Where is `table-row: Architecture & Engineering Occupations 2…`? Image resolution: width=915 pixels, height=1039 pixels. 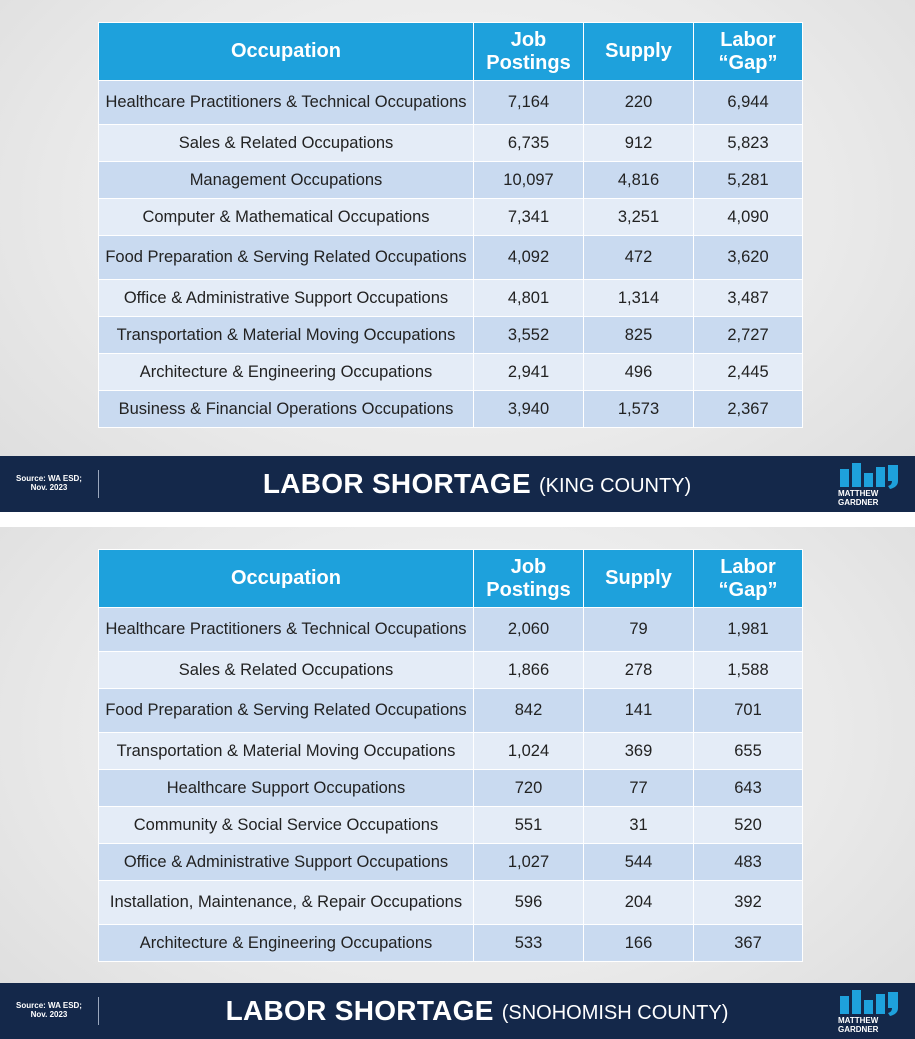
table-row: Architecture & Engineering Occupations 2… is located at coordinates (450, 372).